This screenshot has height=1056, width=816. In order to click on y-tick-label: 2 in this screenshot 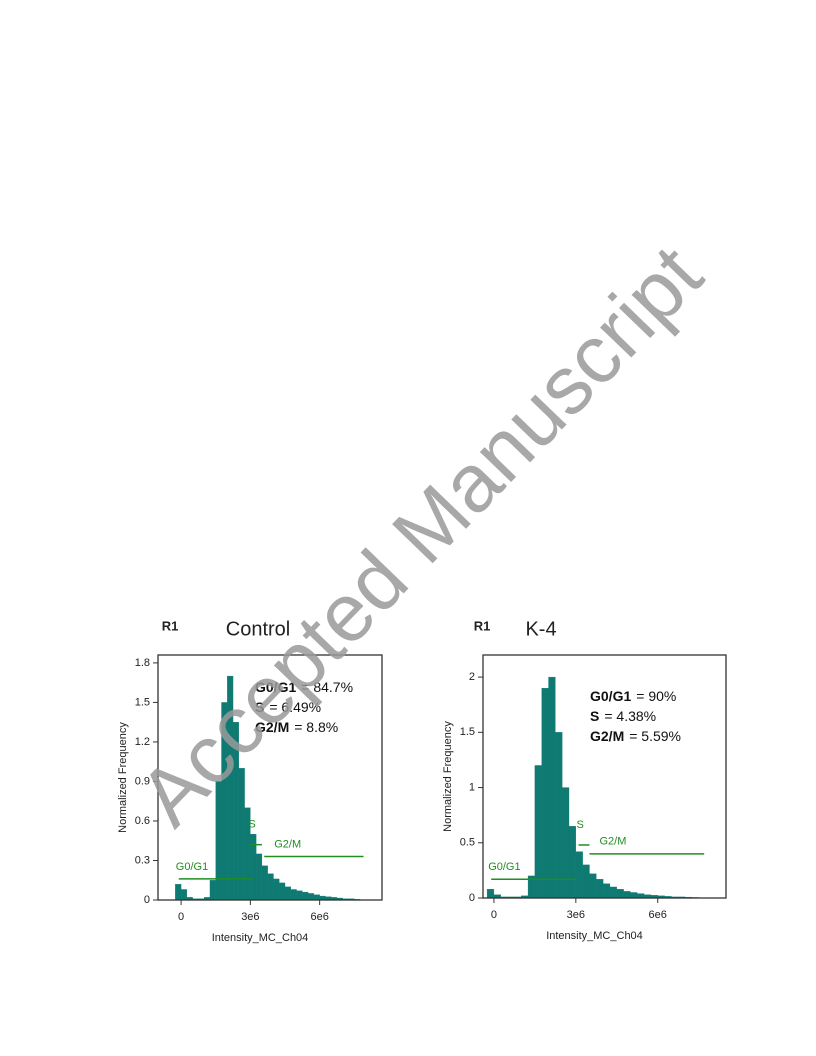, I will do `click(472, 677)`.